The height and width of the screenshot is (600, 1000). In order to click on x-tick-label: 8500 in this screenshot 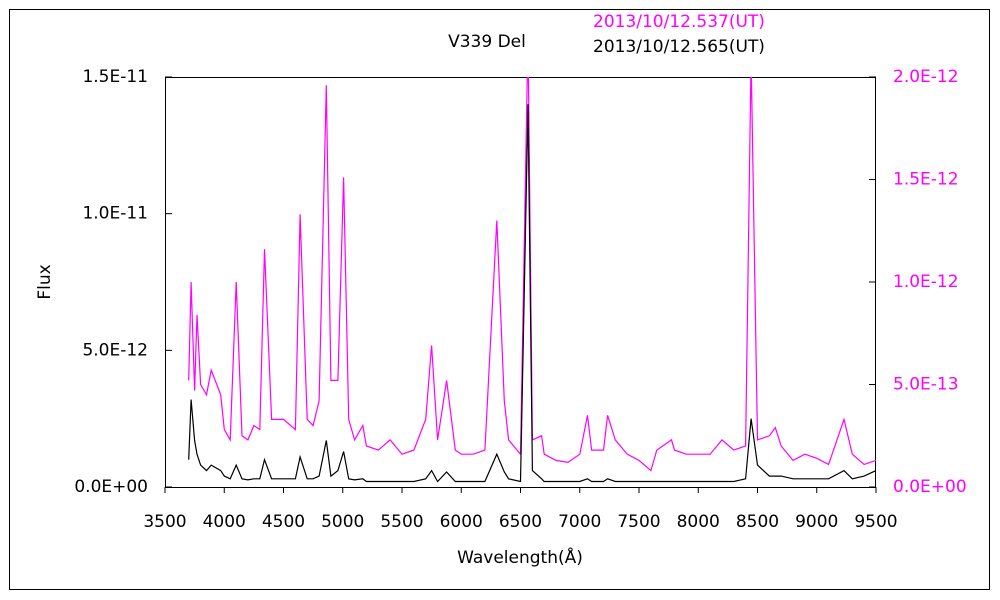, I will do `click(757, 522)`.